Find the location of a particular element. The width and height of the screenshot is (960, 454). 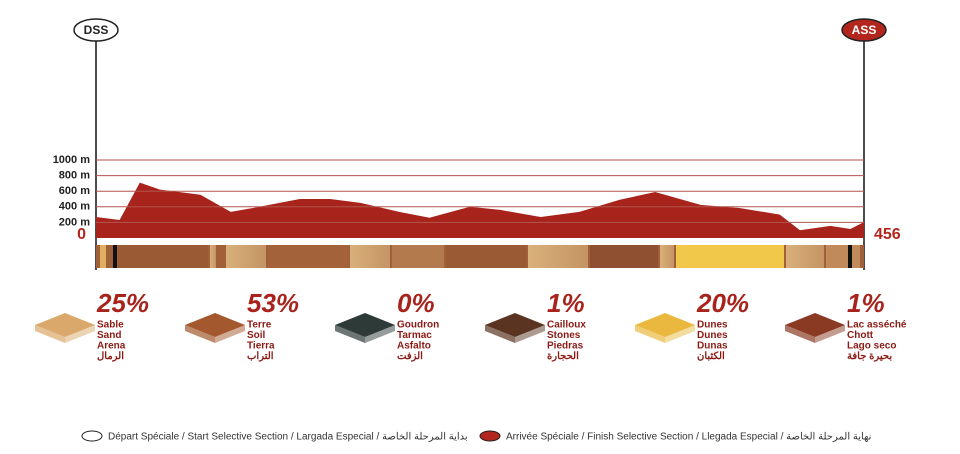

terrain-label: Goudron is located at coordinates (418, 325).